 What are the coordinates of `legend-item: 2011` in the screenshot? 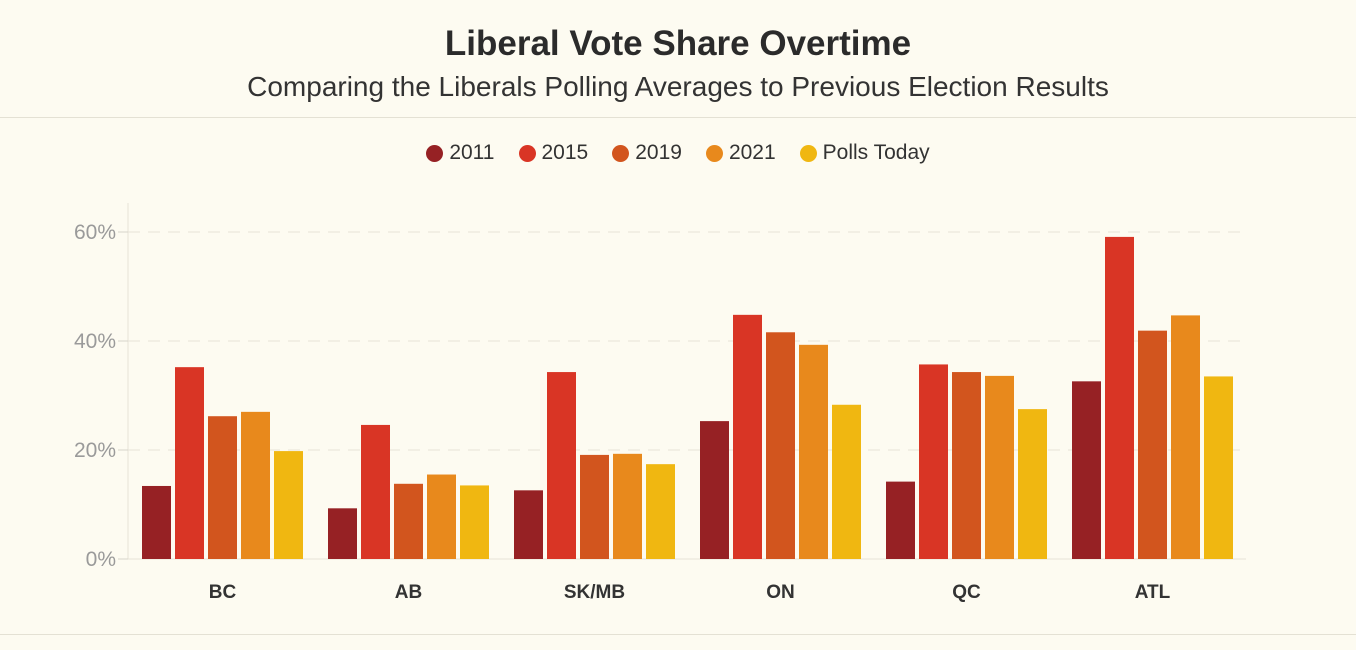 It's located at (460, 153).